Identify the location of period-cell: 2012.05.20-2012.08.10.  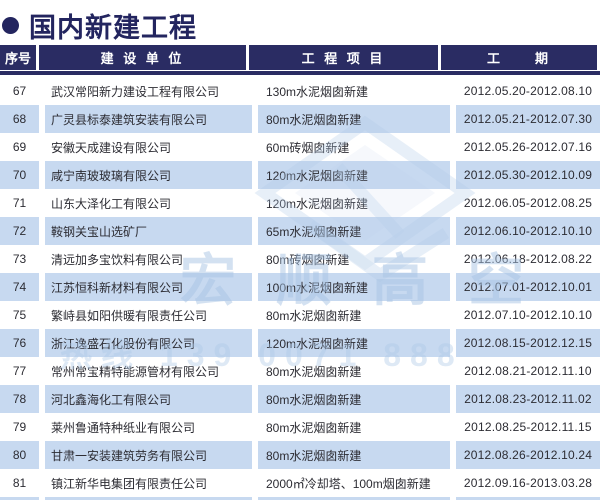
(528, 91).